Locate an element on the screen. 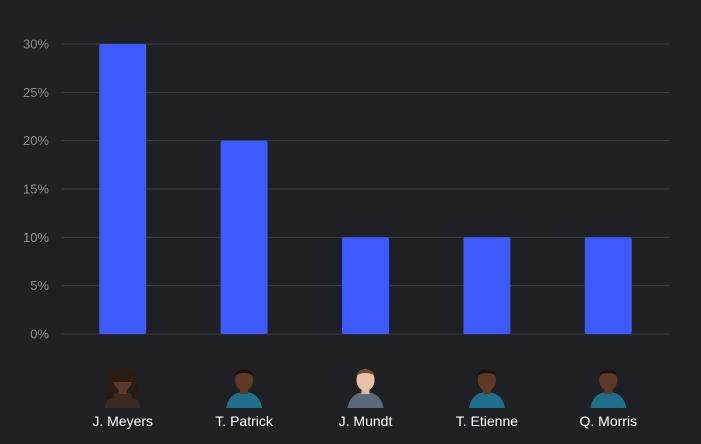  y-tick-label: 20% is located at coordinates (36, 140).